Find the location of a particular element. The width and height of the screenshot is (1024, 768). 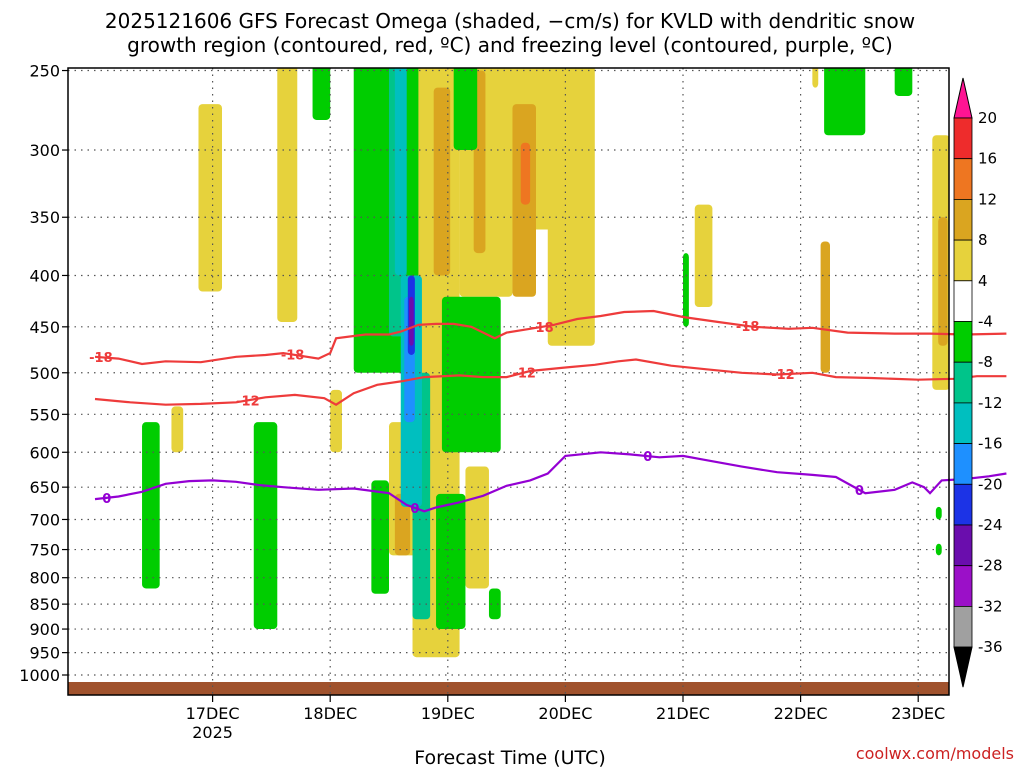

y-tick-label-750: 750 is located at coordinates (44, 550).